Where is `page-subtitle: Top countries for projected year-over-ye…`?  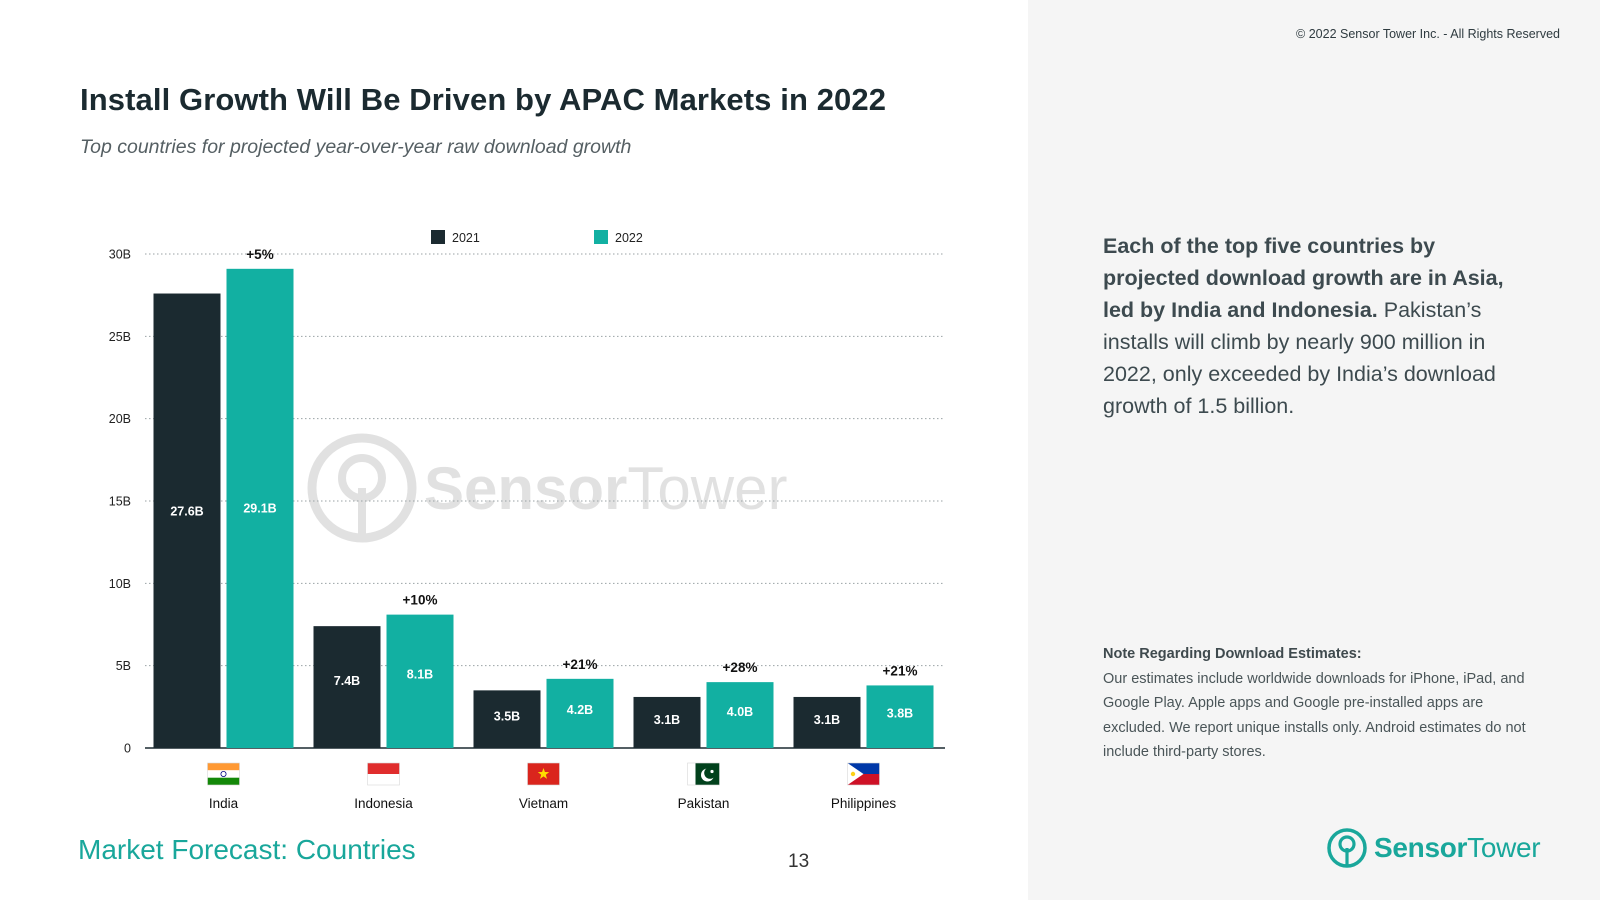 page-subtitle: Top countries for projected year-over-ye… is located at coordinates (356, 147).